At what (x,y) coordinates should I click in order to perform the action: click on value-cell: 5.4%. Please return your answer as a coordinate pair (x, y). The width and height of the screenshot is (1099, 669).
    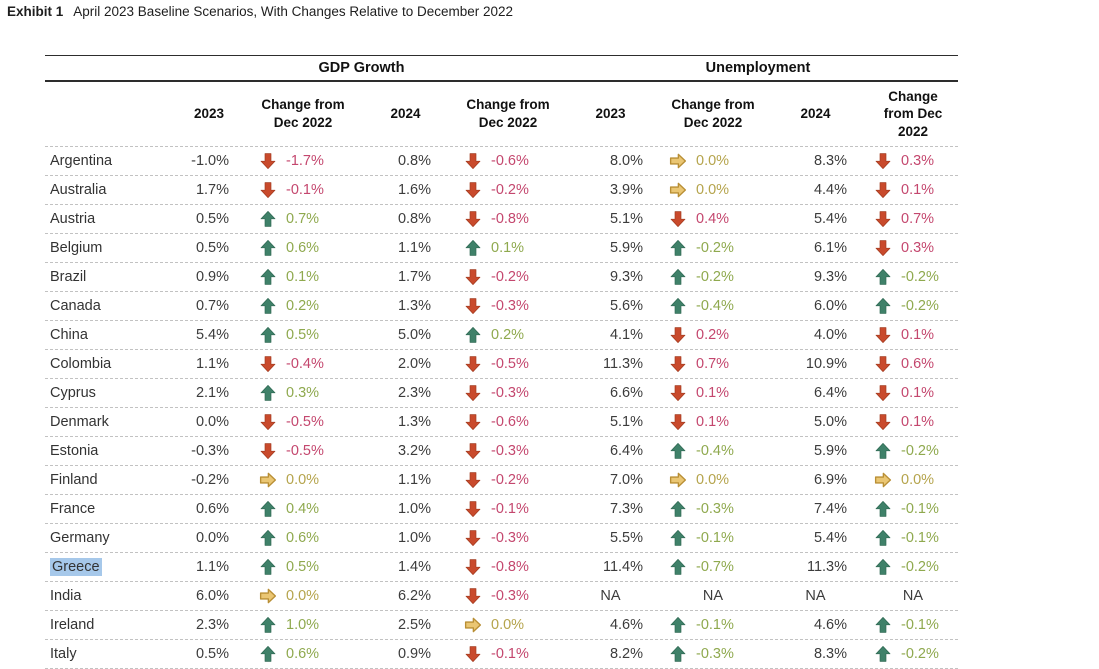
    Looking at the image, I should click on (212, 335).